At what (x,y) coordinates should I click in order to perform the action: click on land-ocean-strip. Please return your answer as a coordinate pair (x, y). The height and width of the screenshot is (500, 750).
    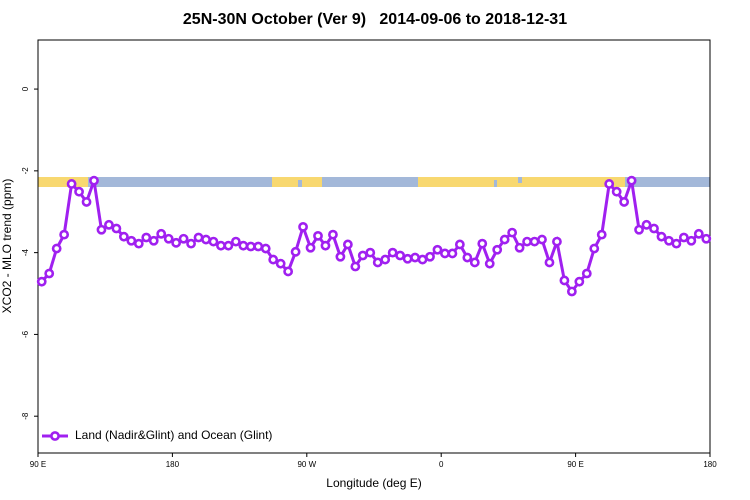
    Looking at the image, I should click on (374, 182).